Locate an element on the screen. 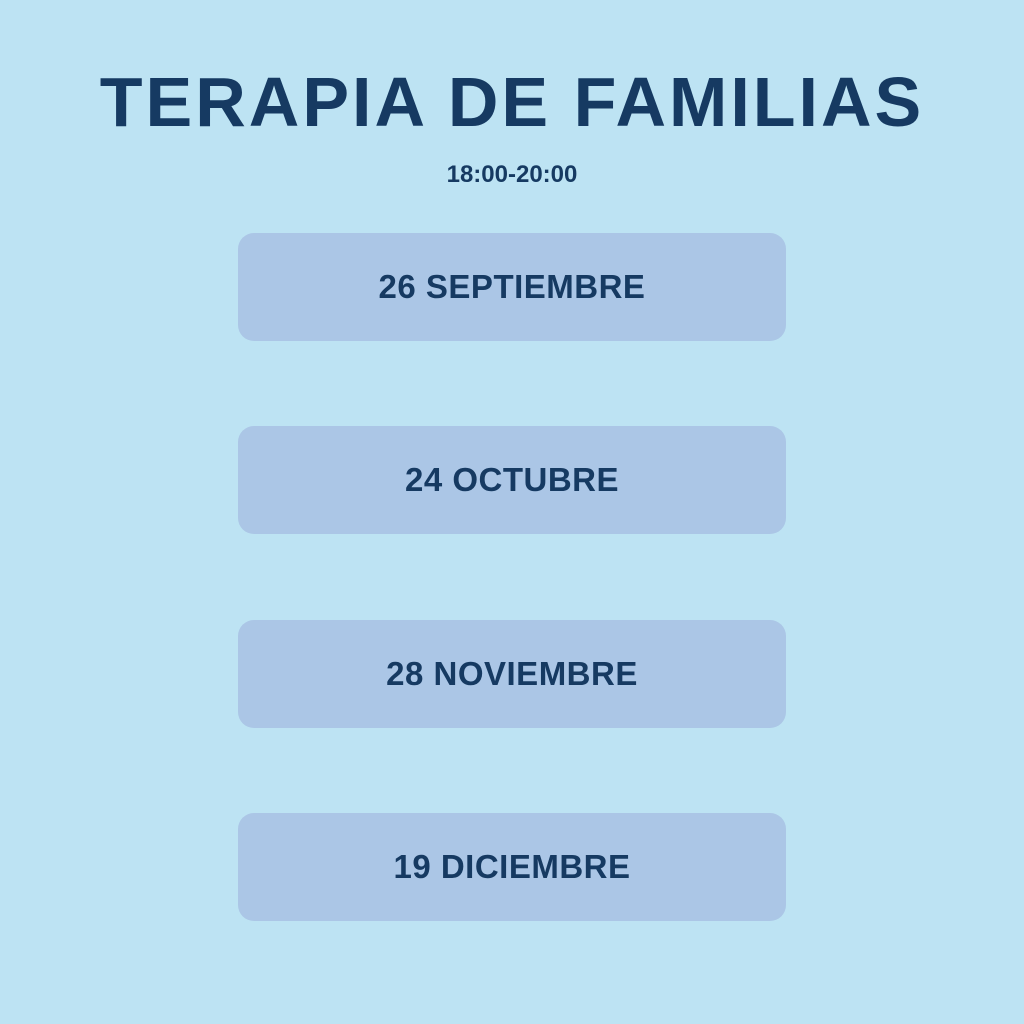 This screenshot has width=1024, height=1024. date-box: 19 DICIEMBRE is located at coordinates (512, 867).